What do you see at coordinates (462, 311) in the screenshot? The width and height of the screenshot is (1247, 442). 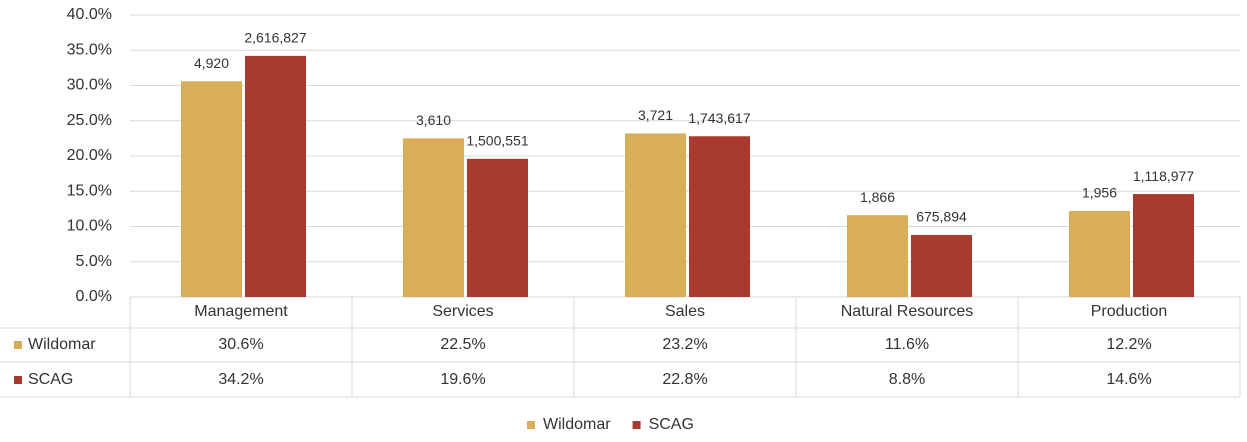 I see `x-tick-label: Services` at bounding box center [462, 311].